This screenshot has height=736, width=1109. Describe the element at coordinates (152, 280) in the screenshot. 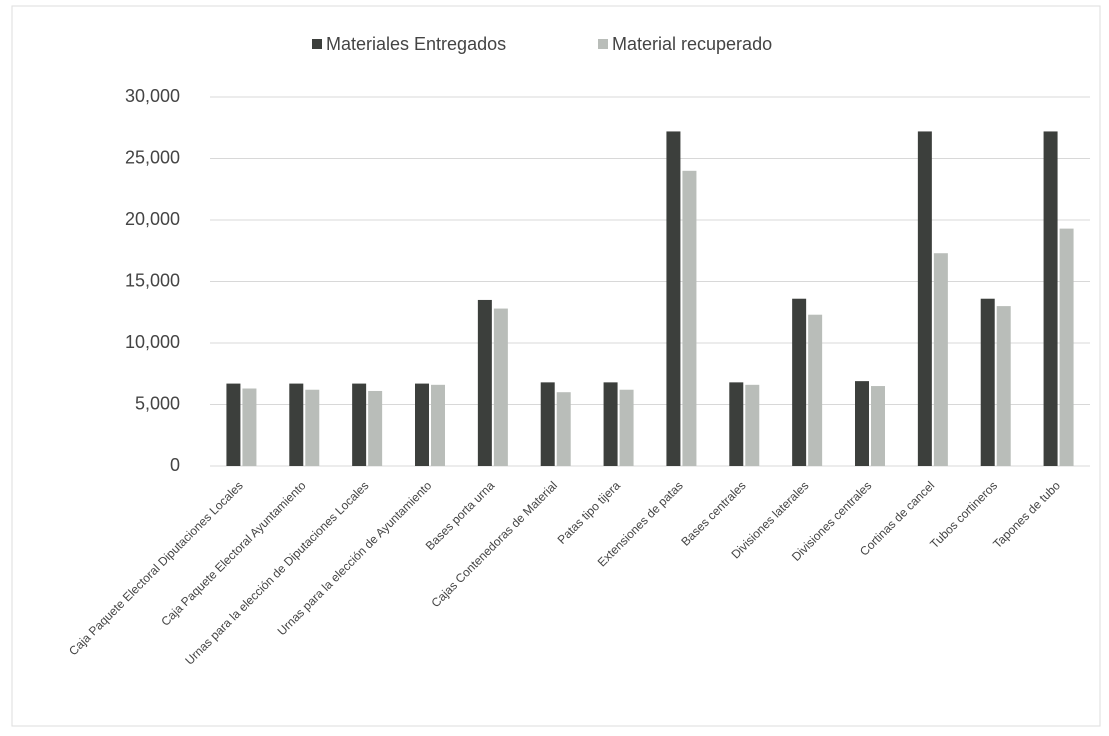

I see `y-tick-label: 15,000` at that location.